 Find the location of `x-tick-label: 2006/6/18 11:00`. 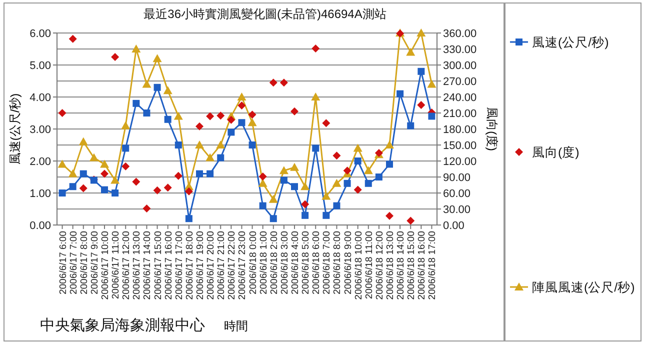

x-tick-label: 2006/6/18 11:00 is located at coordinates (369, 265).